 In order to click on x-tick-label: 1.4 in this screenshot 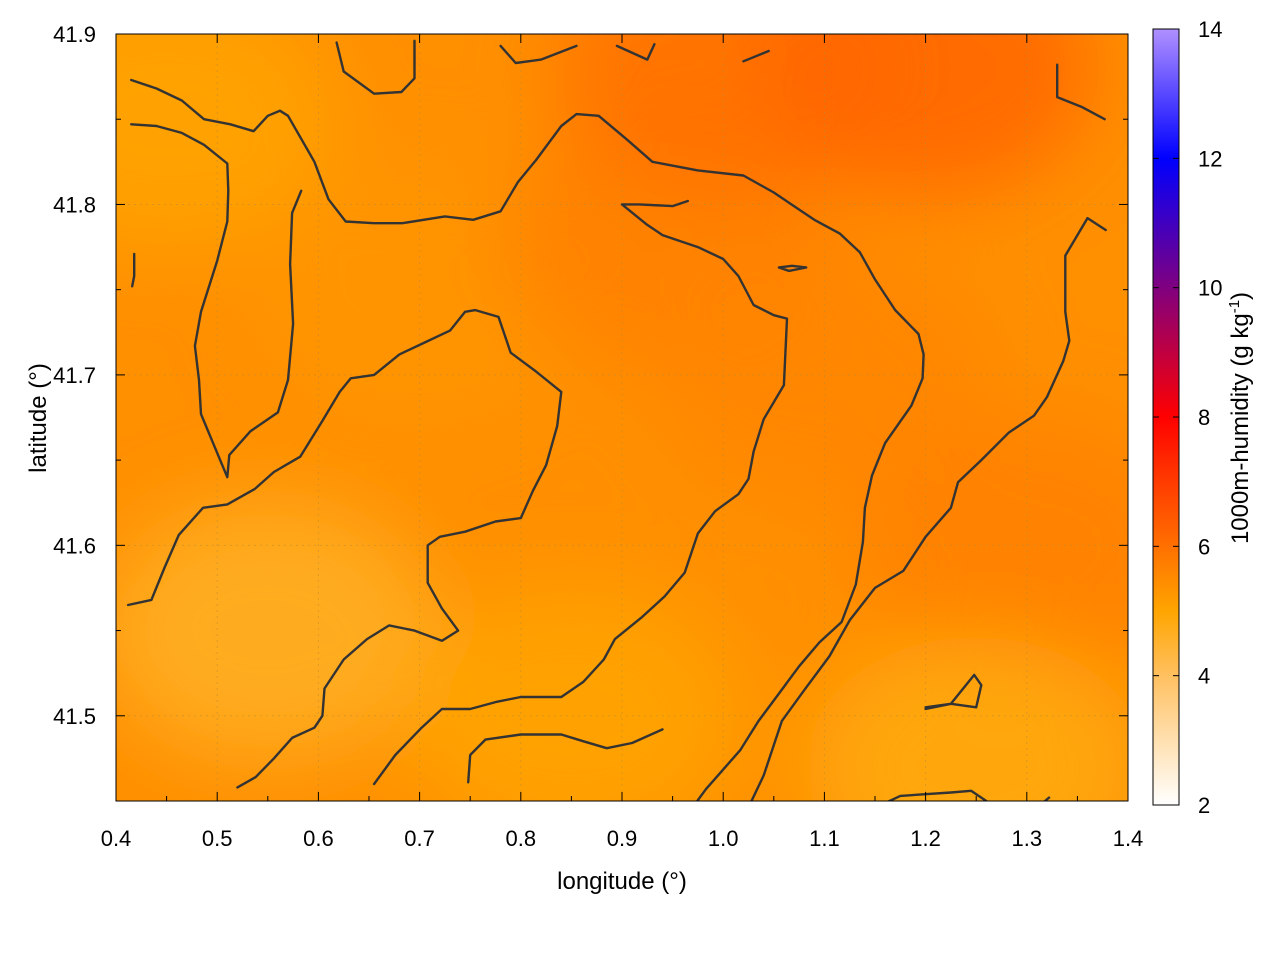, I will do `click(1128, 838)`.